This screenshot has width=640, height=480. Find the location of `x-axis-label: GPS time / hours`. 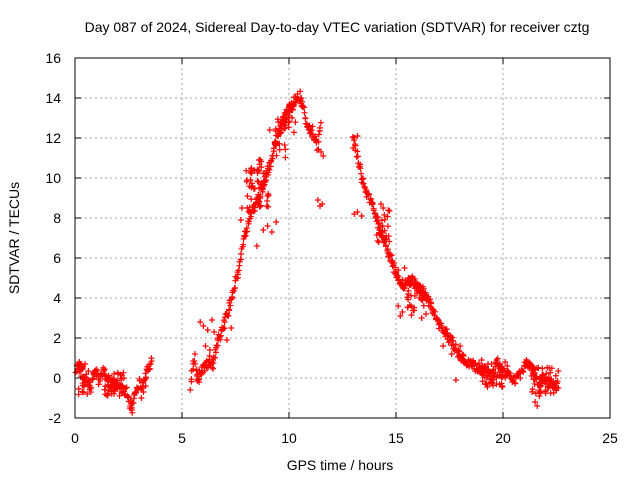

x-axis-label: GPS time / hours is located at coordinates (340, 465).